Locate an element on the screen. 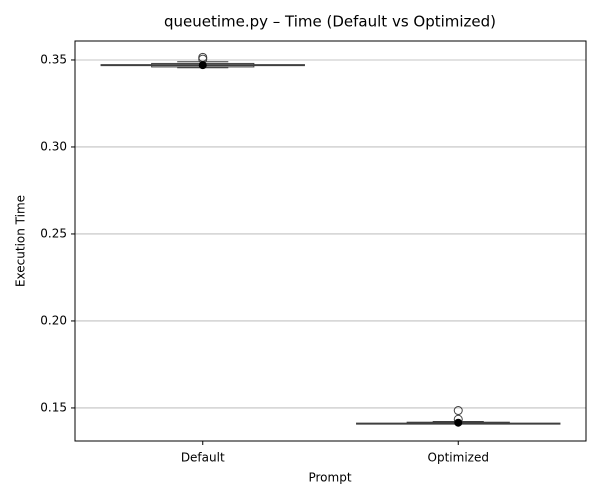 This screenshot has width=600, height=500. y-tick-label: 0.30 is located at coordinates (53, 146).